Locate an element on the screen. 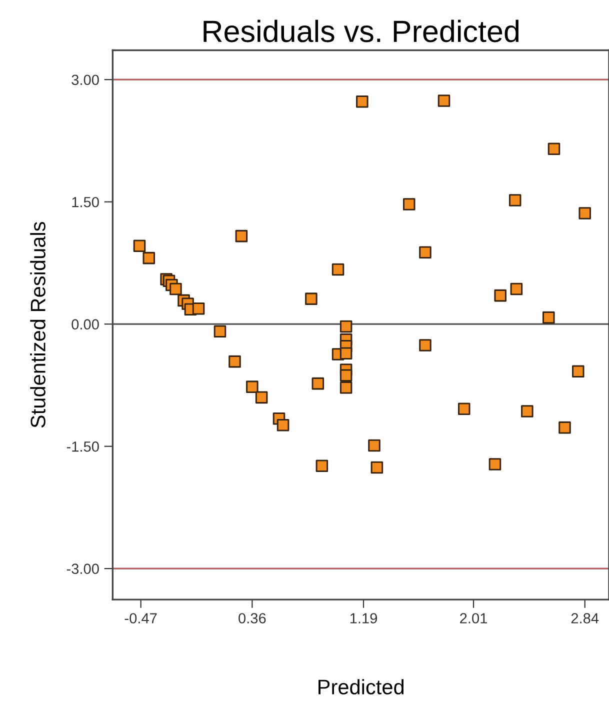 The height and width of the screenshot is (718, 609). x-tick-label: 2.84 is located at coordinates (585, 618).